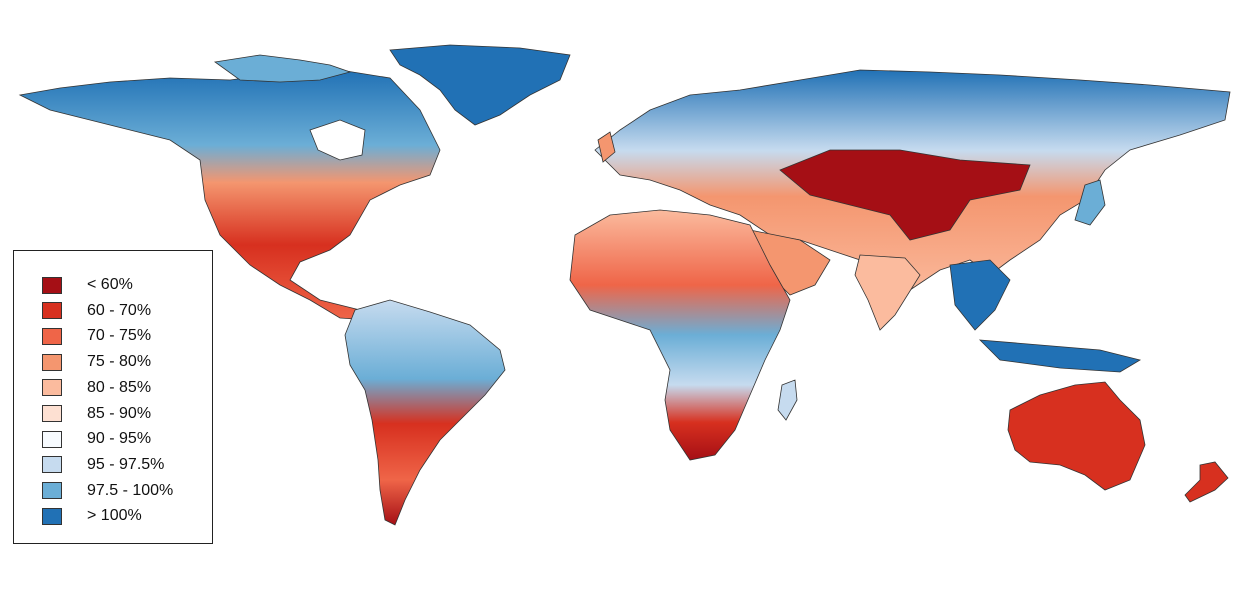 The width and height of the screenshot is (1250, 600). Describe the element at coordinates (1060, 356) in the screenshot. I see `indonesia-region` at that location.